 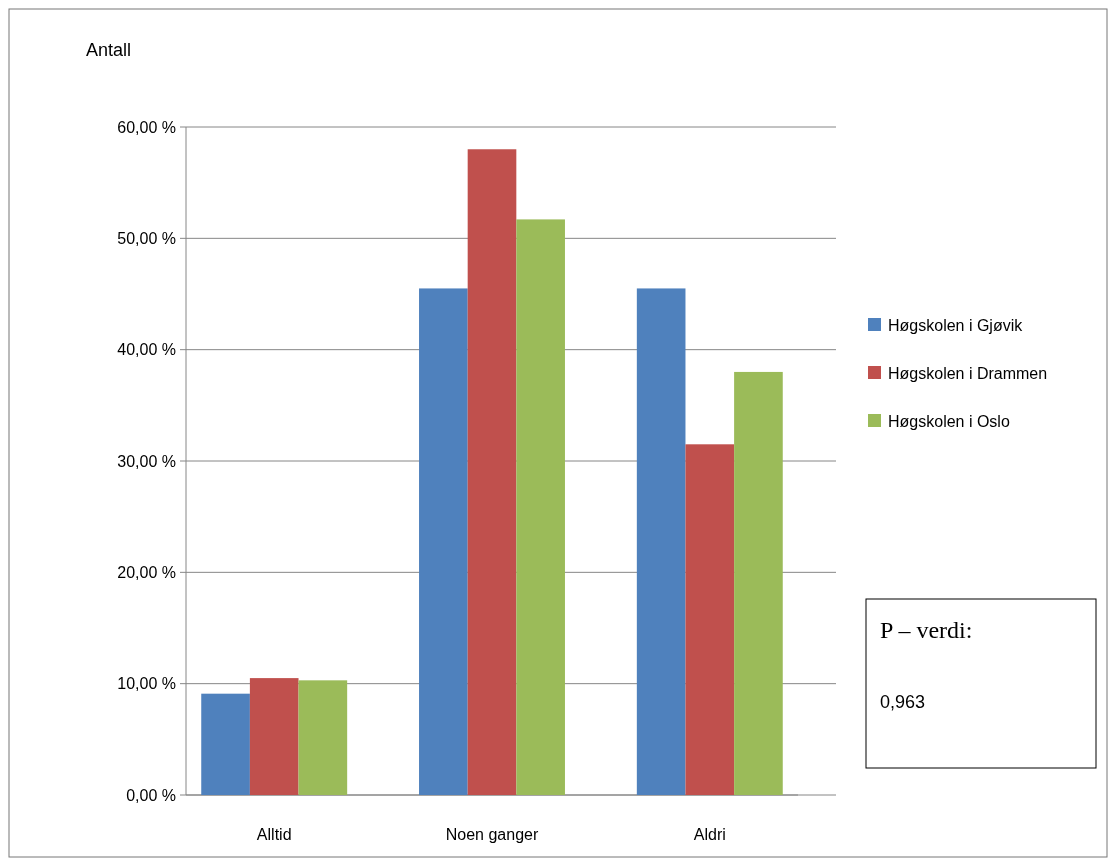 What do you see at coordinates (956, 325) in the screenshot?
I see `legend-label: Høgskolen i Gjøvik` at bounding box center [956, 325].